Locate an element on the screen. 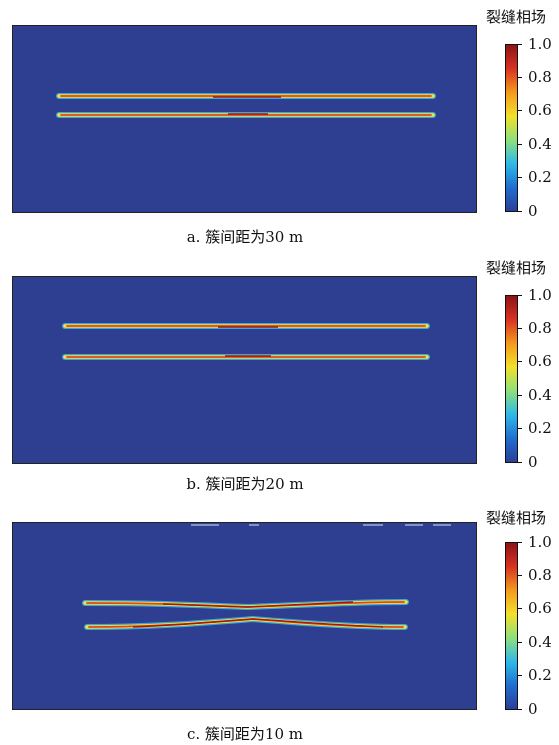 The image size is (559, 745). colorbar-label-b-0: 1.0 is located at coordinates (540, 295).